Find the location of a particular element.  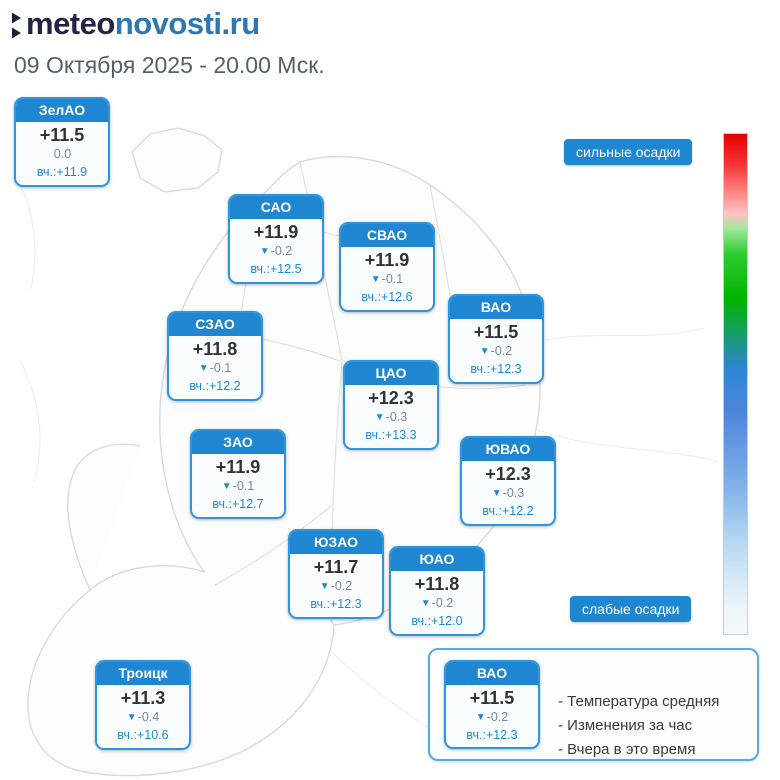

district-yesterday: вч.:+12.5 is located at coordinates (276, 269).